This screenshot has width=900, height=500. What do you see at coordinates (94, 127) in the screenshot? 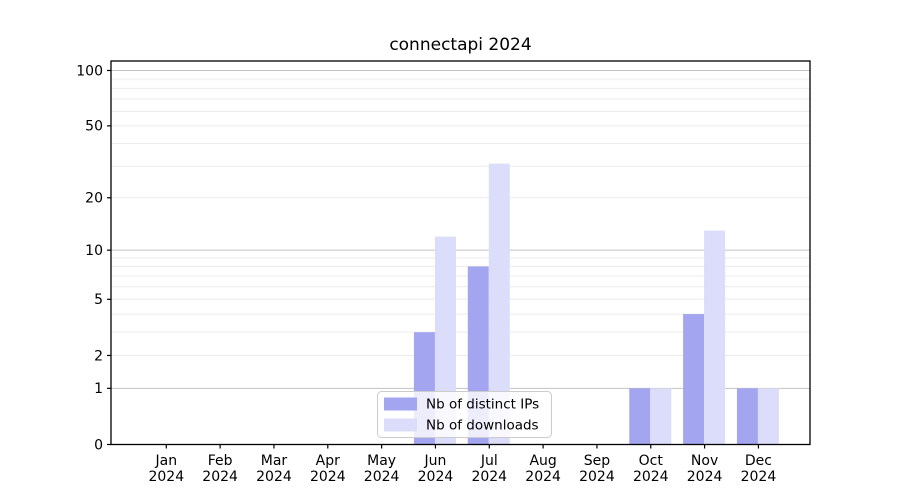
I see `y-tick-label-50: 50` at bounding box center [94, 127].